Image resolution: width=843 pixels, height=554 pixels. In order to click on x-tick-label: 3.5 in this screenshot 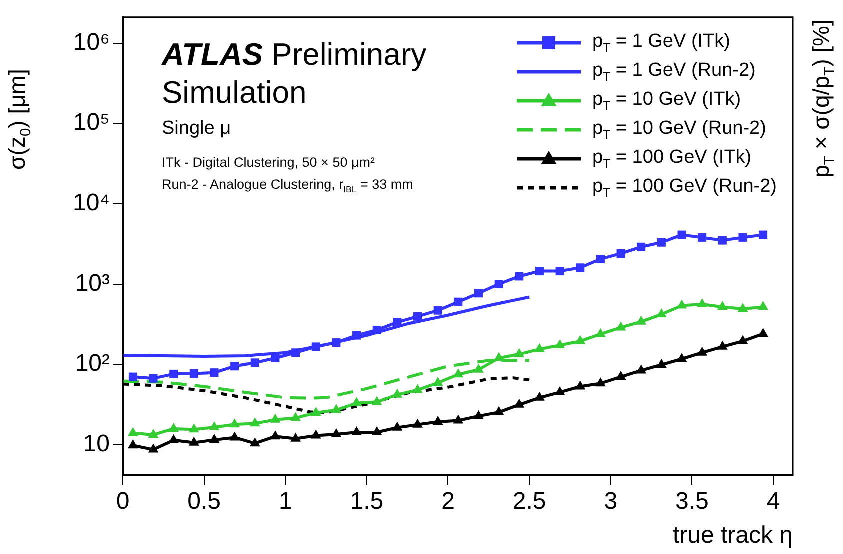, I will do `click(692, 502)`.